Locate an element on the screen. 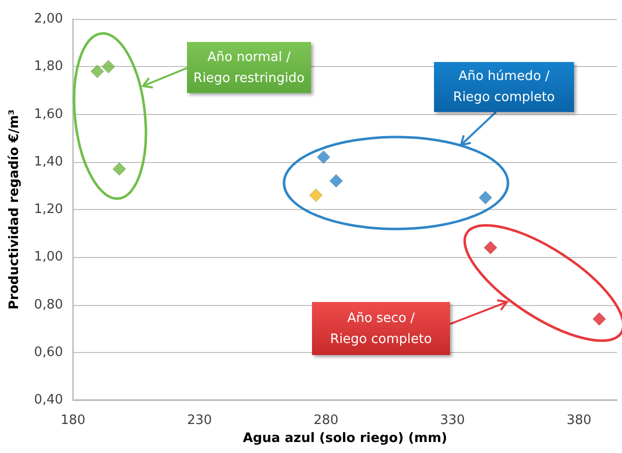 The width and height of the screenshot is (622, 453). y-tick-label: 1,60 is located at coordinates (48, 114).